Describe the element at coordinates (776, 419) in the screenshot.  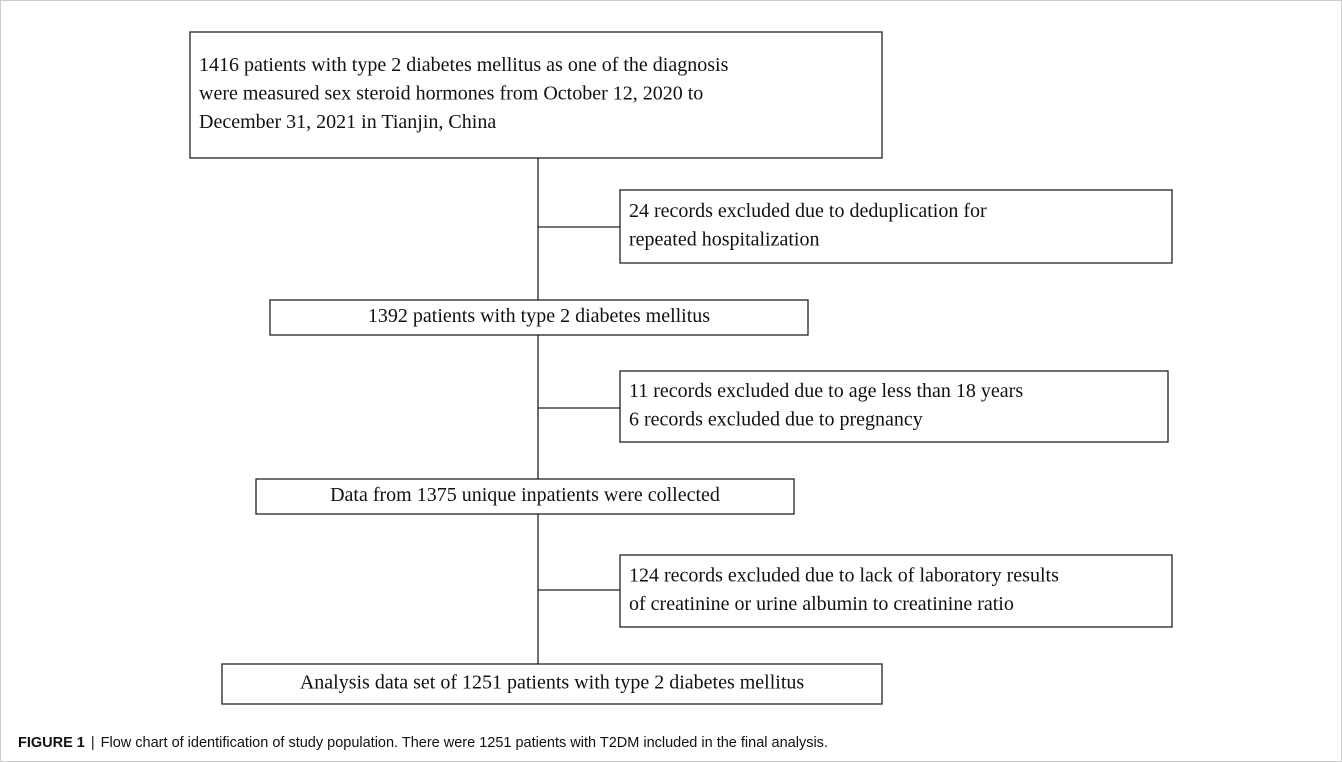
I see `box-text: 6 records excluded due to pregnancy` at that location.